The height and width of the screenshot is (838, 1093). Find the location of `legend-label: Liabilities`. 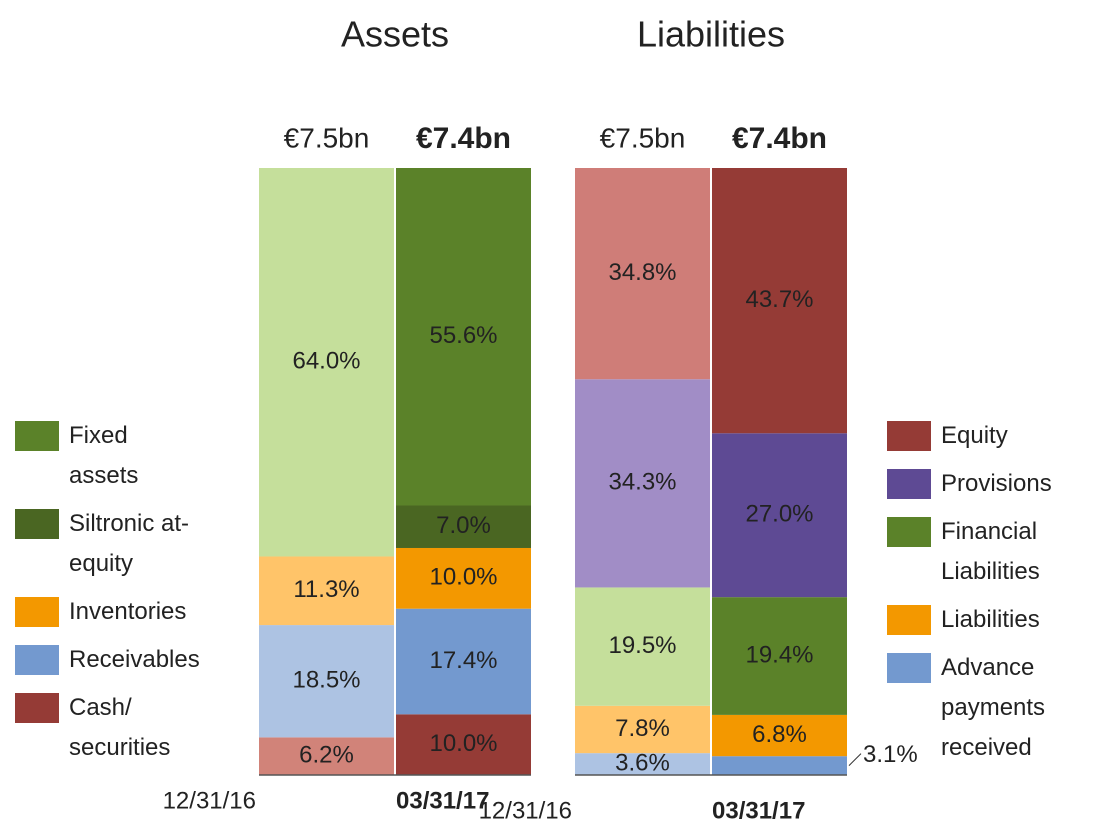

legend-label: Liabilities is located at coordinates (990, 619).